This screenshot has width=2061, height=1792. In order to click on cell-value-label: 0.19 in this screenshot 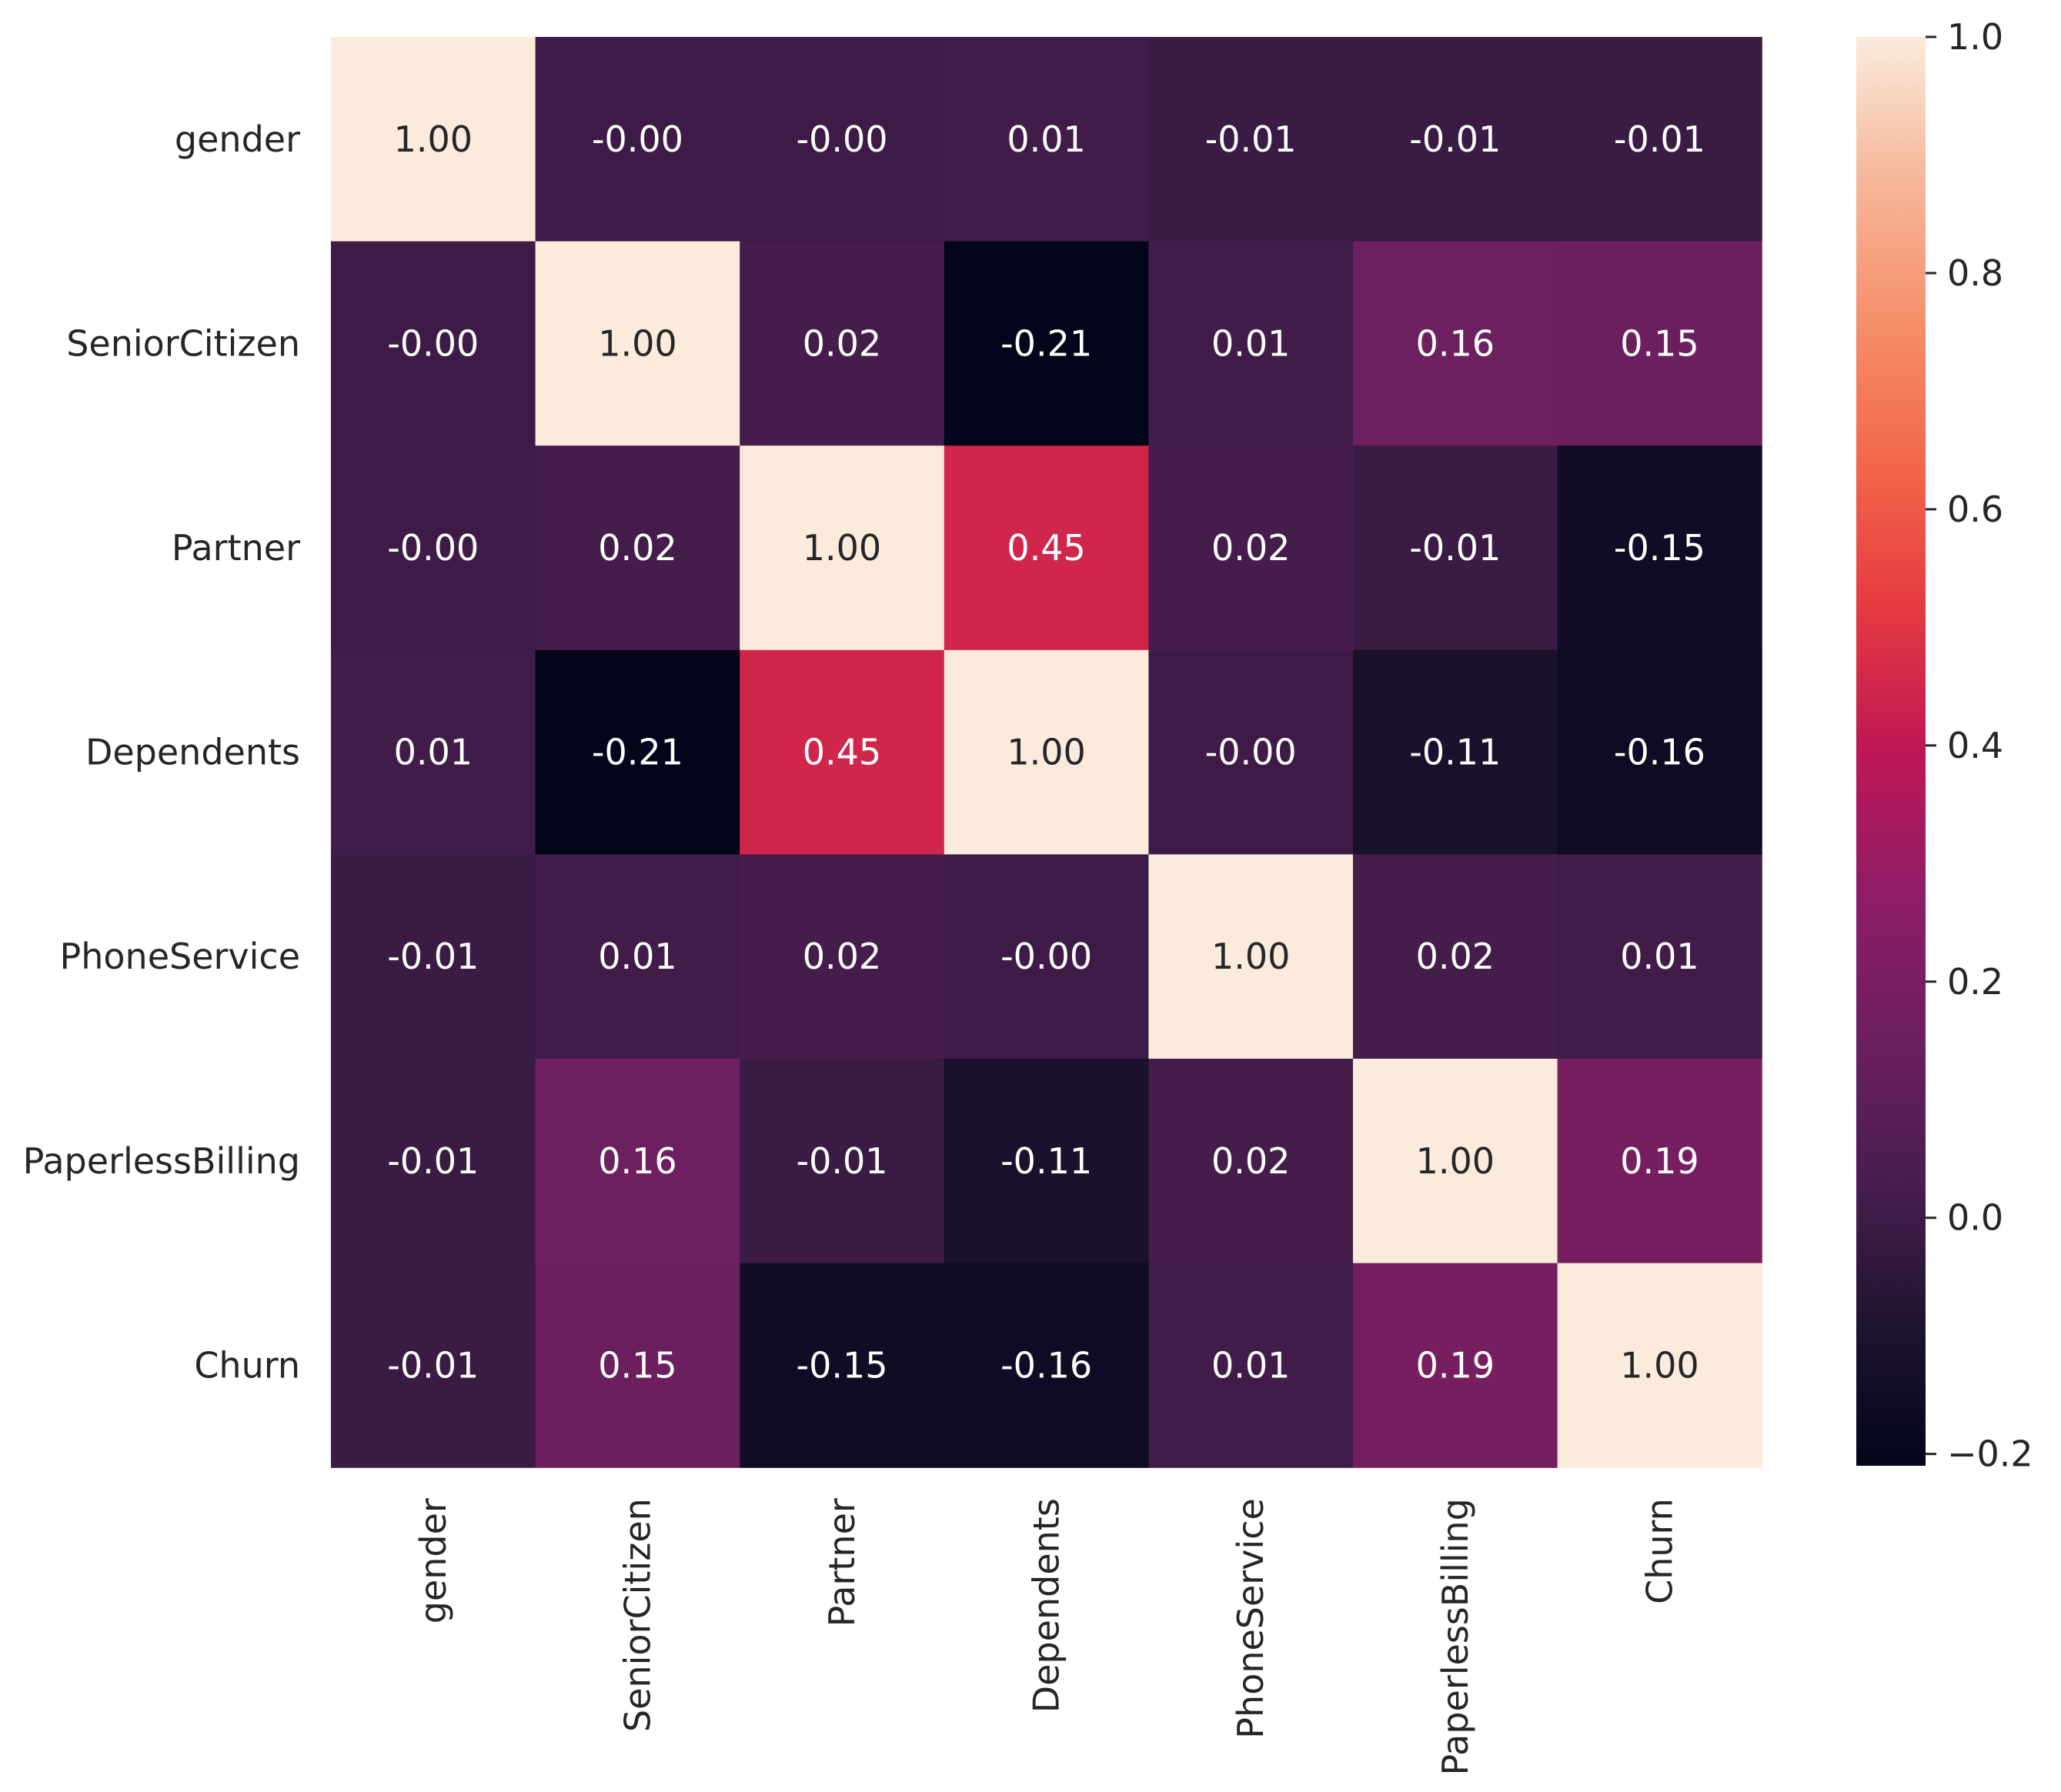, I will do `click(1659, 1161)`.